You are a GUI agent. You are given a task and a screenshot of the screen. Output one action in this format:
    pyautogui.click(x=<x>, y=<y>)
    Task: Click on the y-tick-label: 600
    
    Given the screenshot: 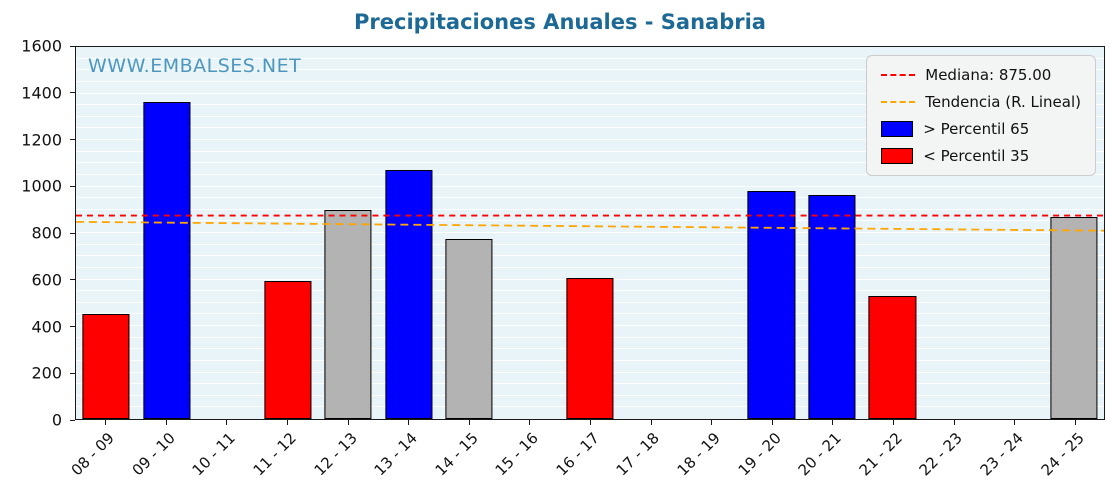 What is the action you would take?
    pyautogui.click(x=46, y=280)
    